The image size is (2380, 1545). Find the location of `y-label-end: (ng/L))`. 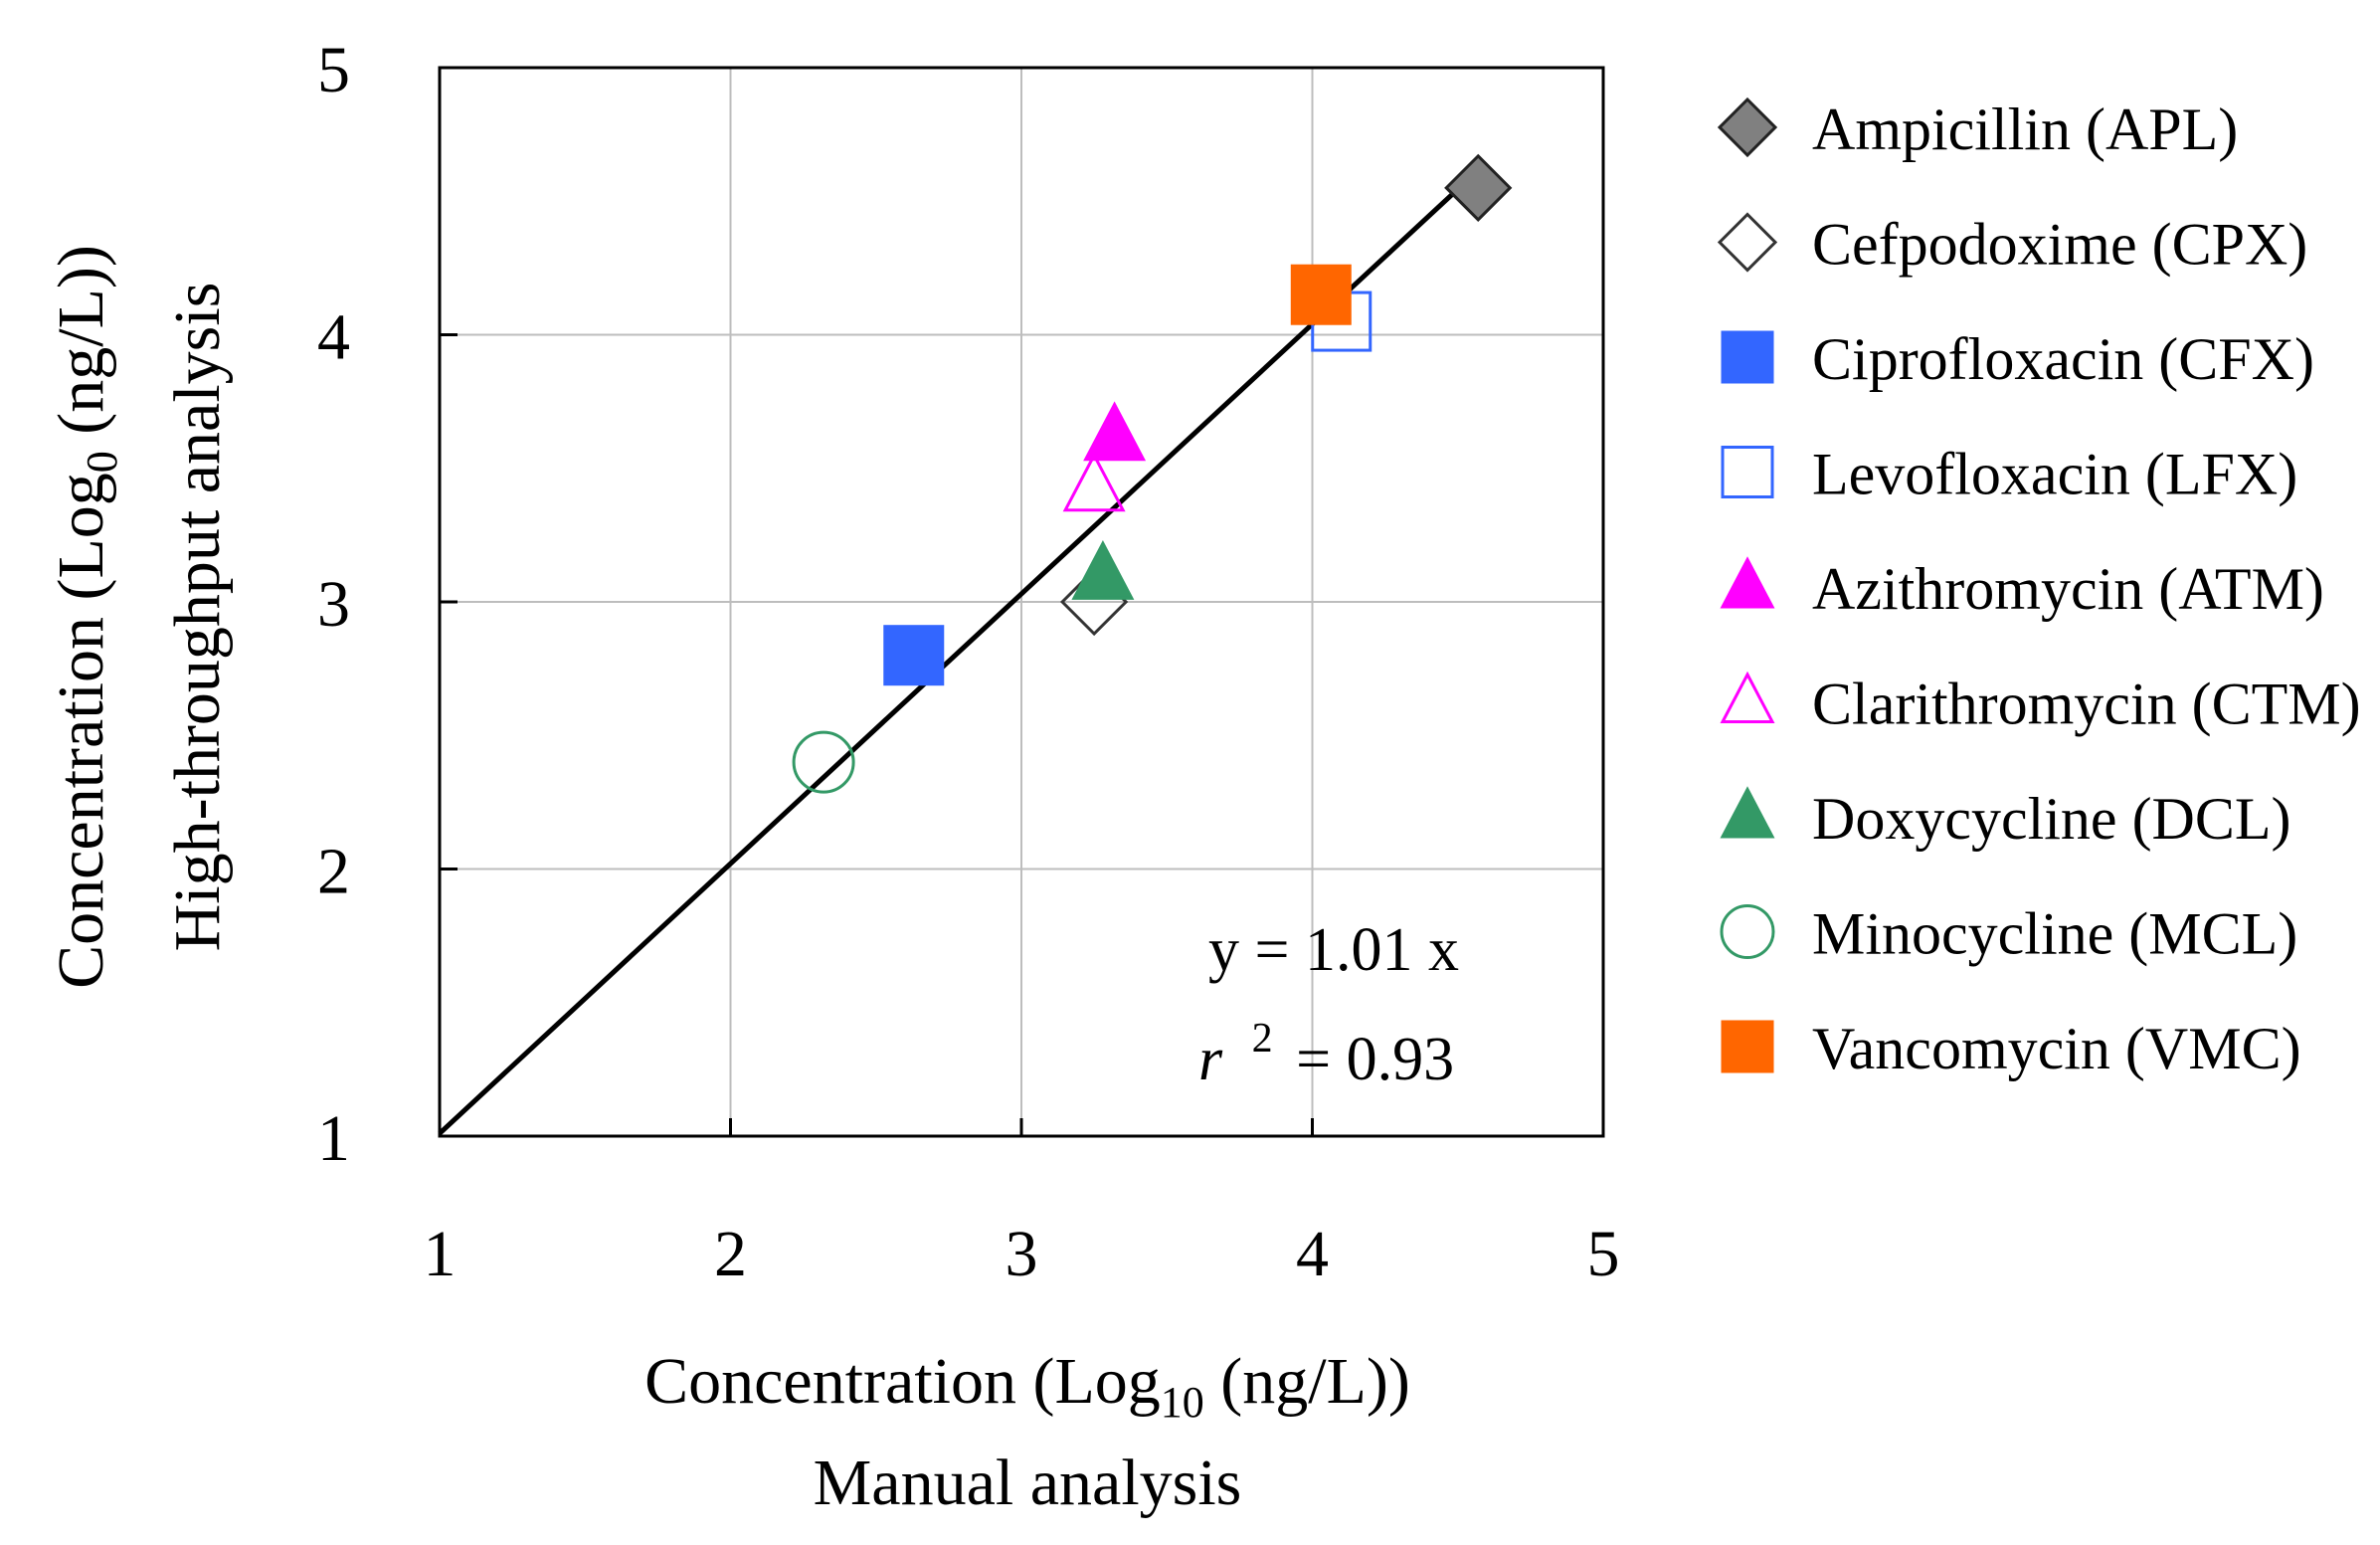

y-label-end: (ng/L)) is located at coordinates (81, 348).